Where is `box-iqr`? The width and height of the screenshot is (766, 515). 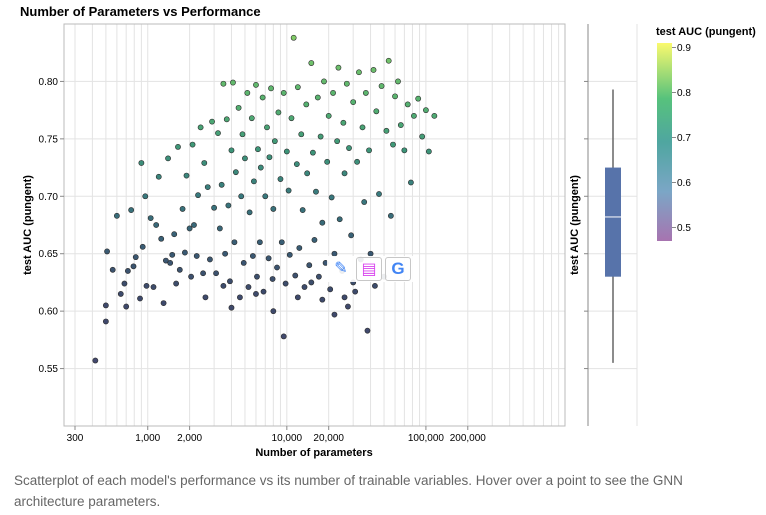 box-iqr is located at coordinates (613, 222).